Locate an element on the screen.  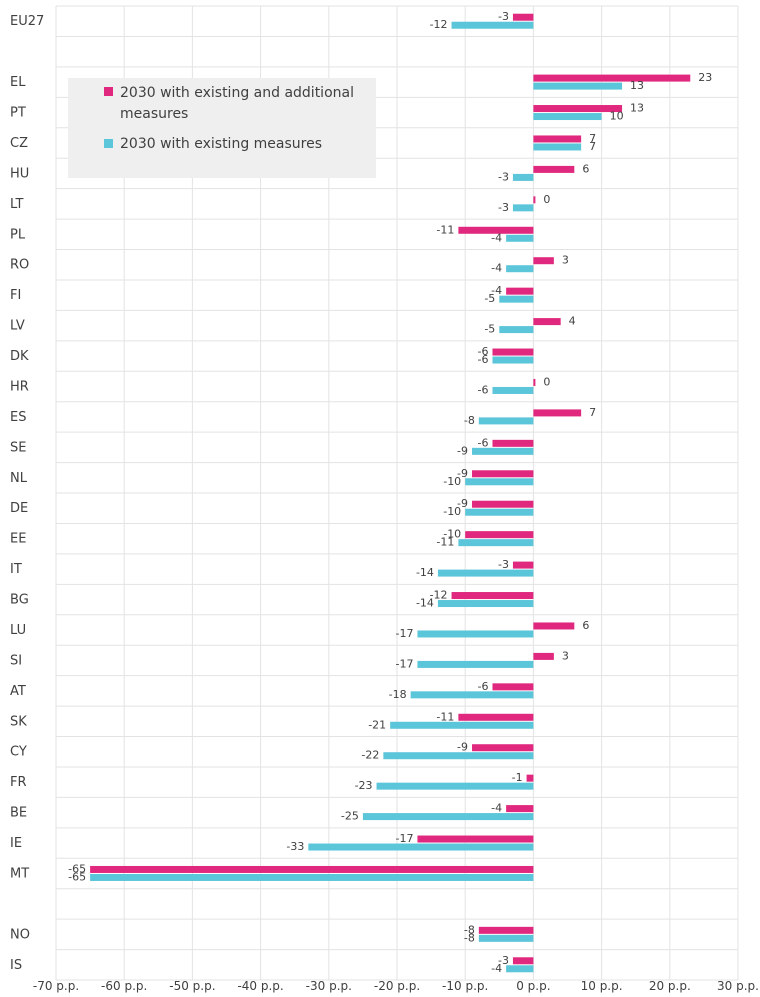
category-label: PL is located at coordinates (18, 234).